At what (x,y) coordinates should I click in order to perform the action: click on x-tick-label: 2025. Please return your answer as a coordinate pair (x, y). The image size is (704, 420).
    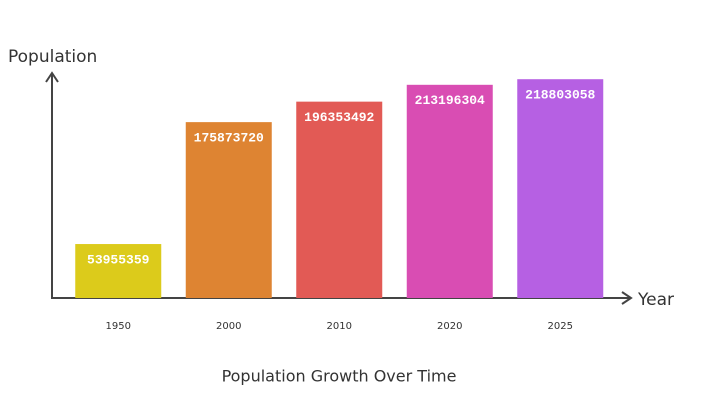
    Looking at the image, I should click on (560, 326).